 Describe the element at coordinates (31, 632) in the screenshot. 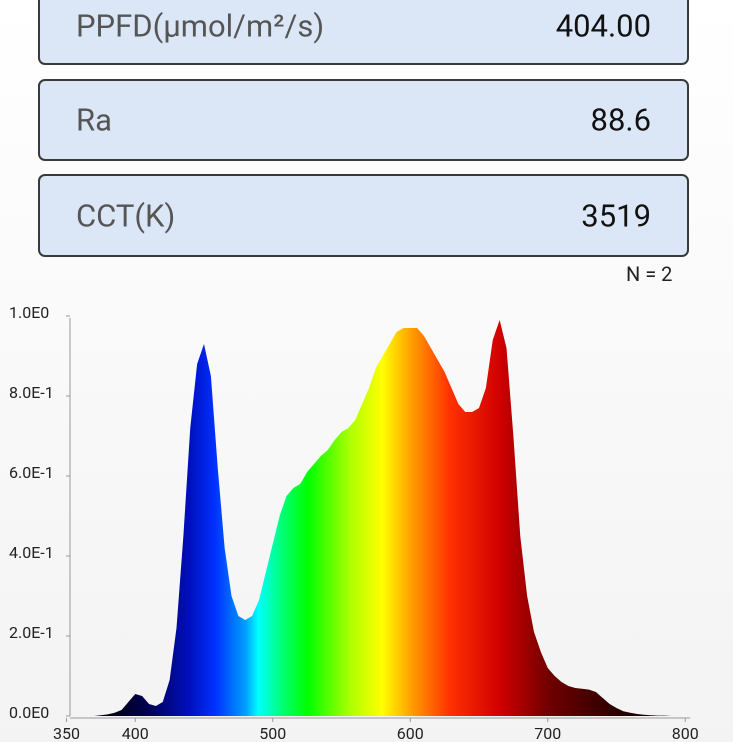

I see `y-tick-label: 2.0E-1` at that location.